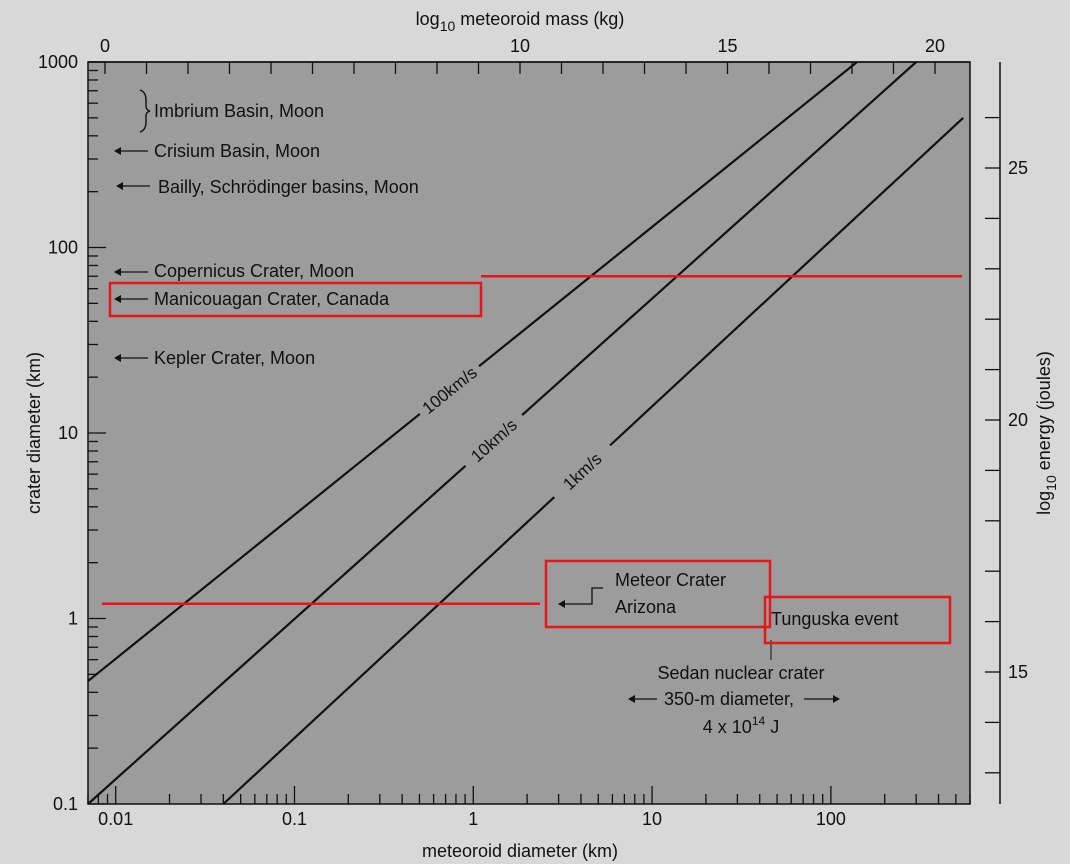 This screenshot has width=1070, height=864. Describe the element at coordinates (1018, 168) in the screenshot. I see `right-tick-label: 25` at that location.